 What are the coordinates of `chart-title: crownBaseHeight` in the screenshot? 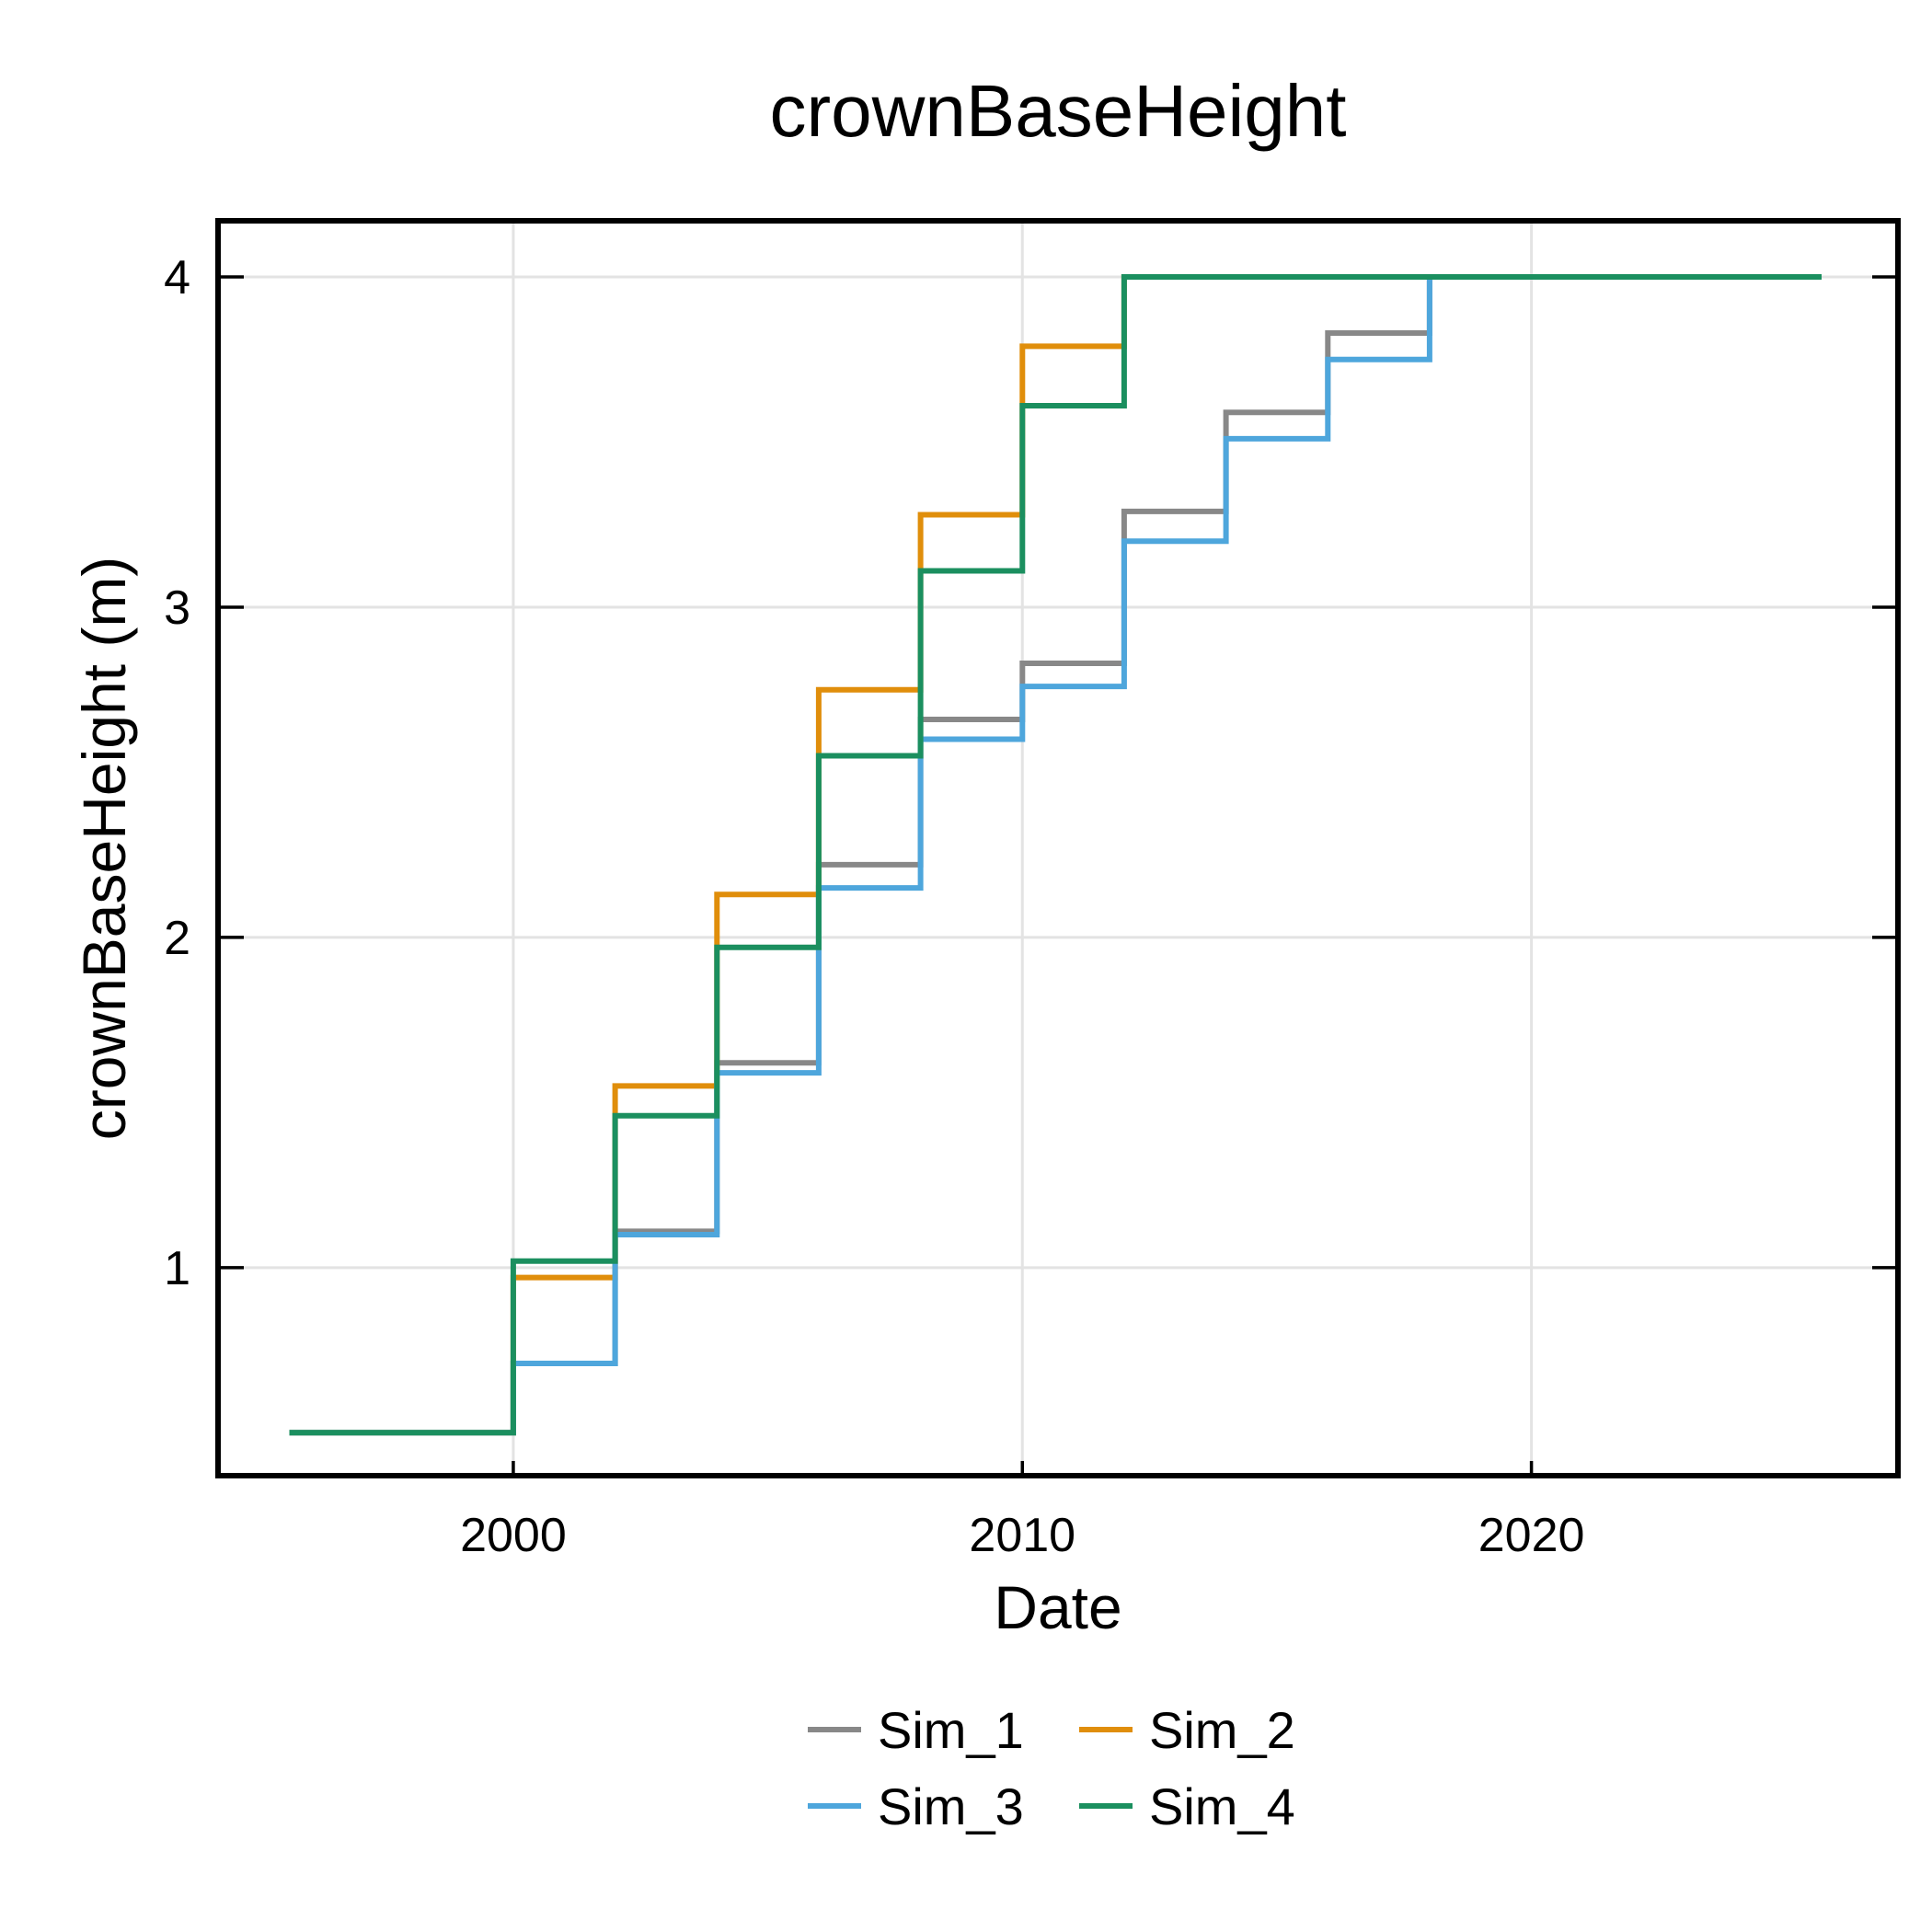 It's located at (1058, 111).